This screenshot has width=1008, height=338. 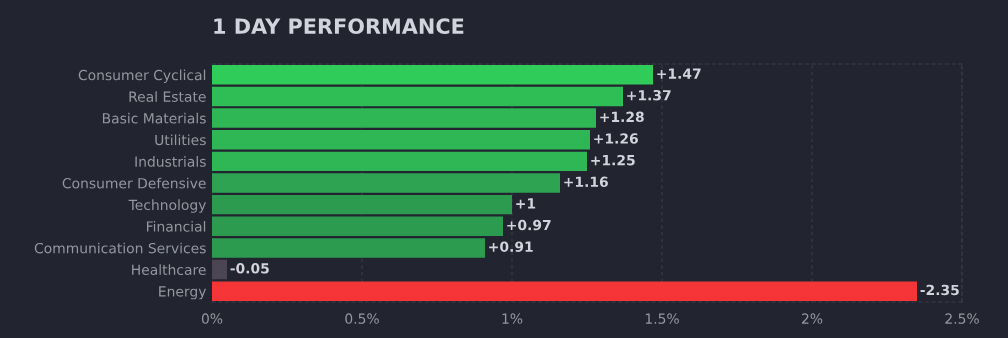 What do you see at coordinates (167, 206) in the screenshot?
I see `y-tick-label: Technology` at bounding box center [167, 206].